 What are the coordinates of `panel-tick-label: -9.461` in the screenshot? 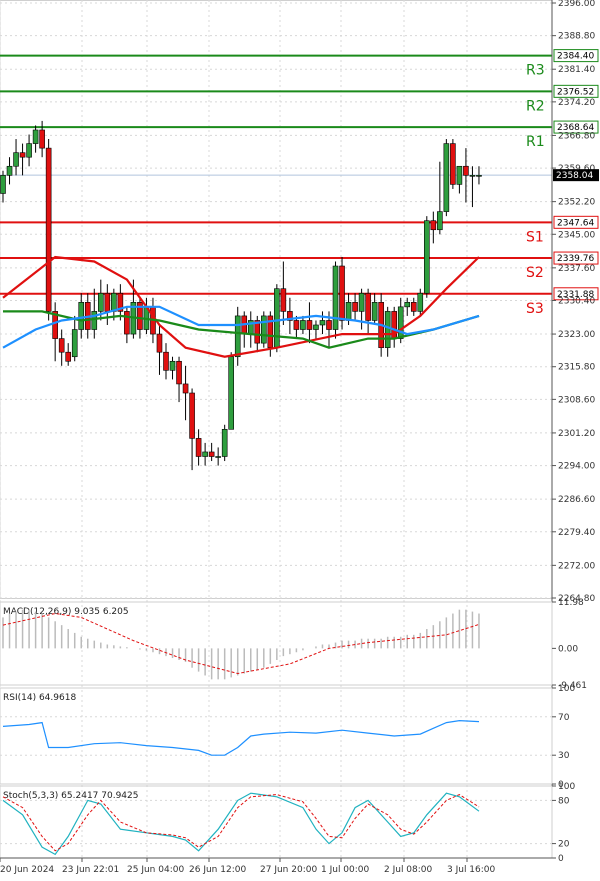 It's located at (572, 686).